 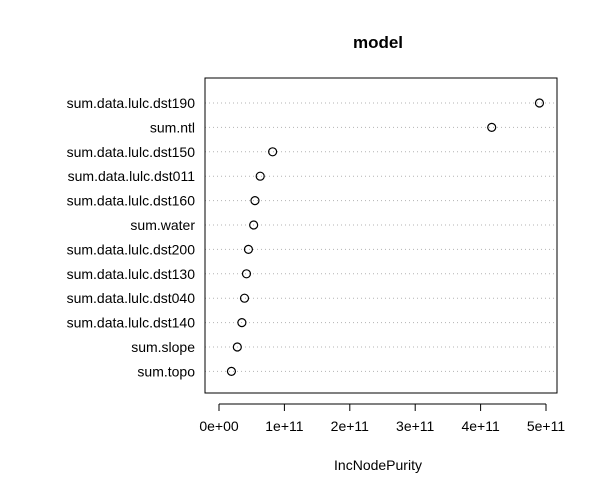 What do you see at coordinates (132, 176) in the screenshot?
I see `category-label: sum.data.lulc.dst011` at bounding box center [132, 176].